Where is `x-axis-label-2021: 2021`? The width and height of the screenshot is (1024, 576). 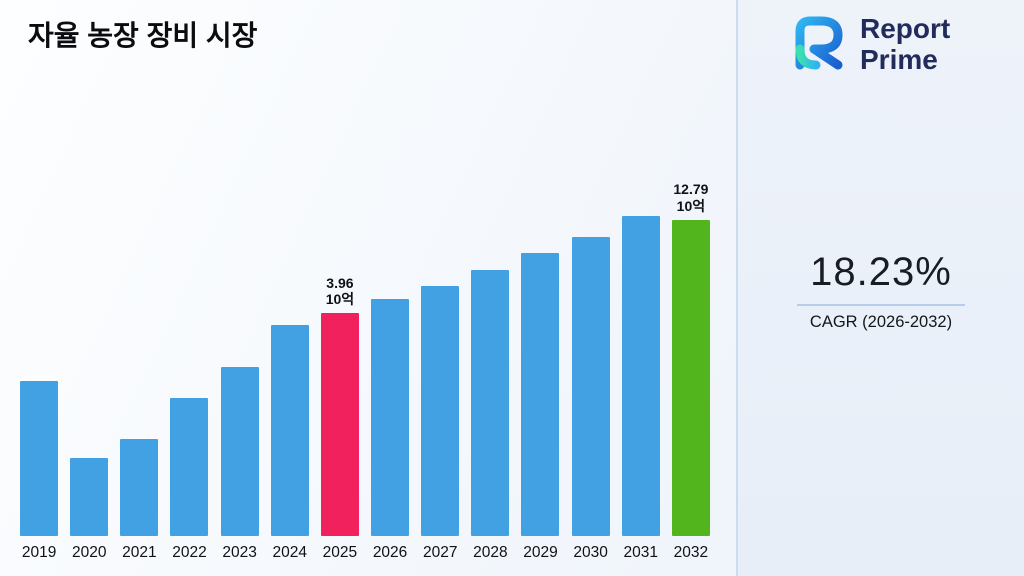 x-axis-label-2021: 2021 is located at coordinates (139, 552).